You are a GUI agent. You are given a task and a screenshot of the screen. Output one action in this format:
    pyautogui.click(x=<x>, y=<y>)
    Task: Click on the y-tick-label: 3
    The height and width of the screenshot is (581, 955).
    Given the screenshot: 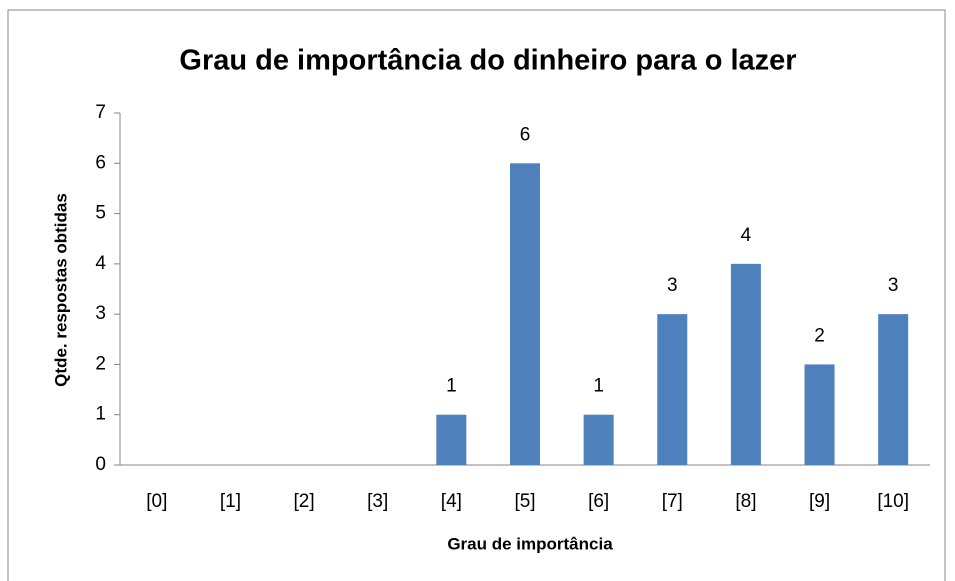 What is the action you would take?
    pyautogui.click(x=100, y=313)
    